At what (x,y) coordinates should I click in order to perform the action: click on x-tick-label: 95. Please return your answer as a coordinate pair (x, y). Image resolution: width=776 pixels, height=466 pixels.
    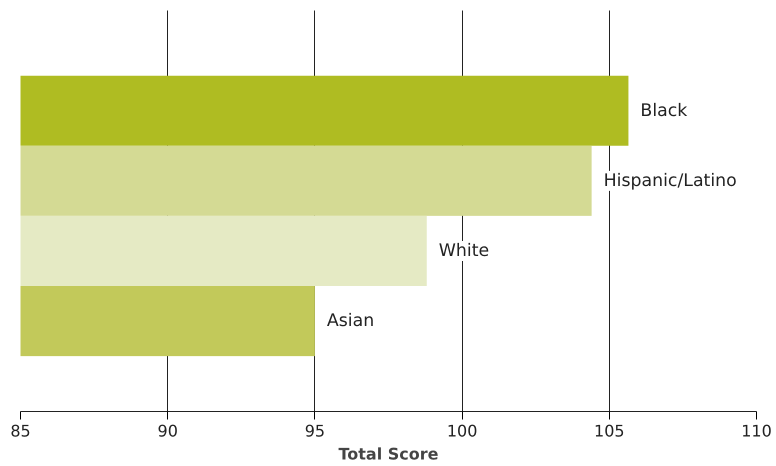
    Looking at the image, I should click on (315, 431).